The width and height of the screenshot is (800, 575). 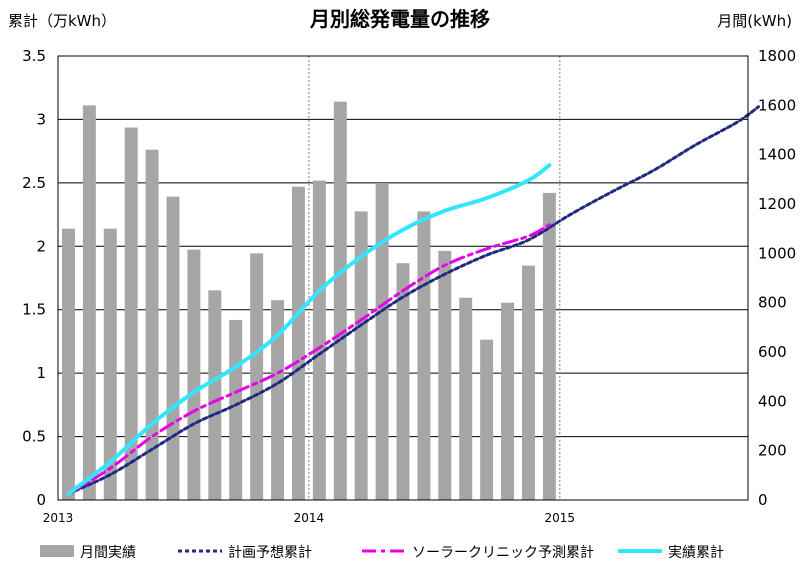 I want to click on right-tick-label: 0, so click(x=763, y=500).